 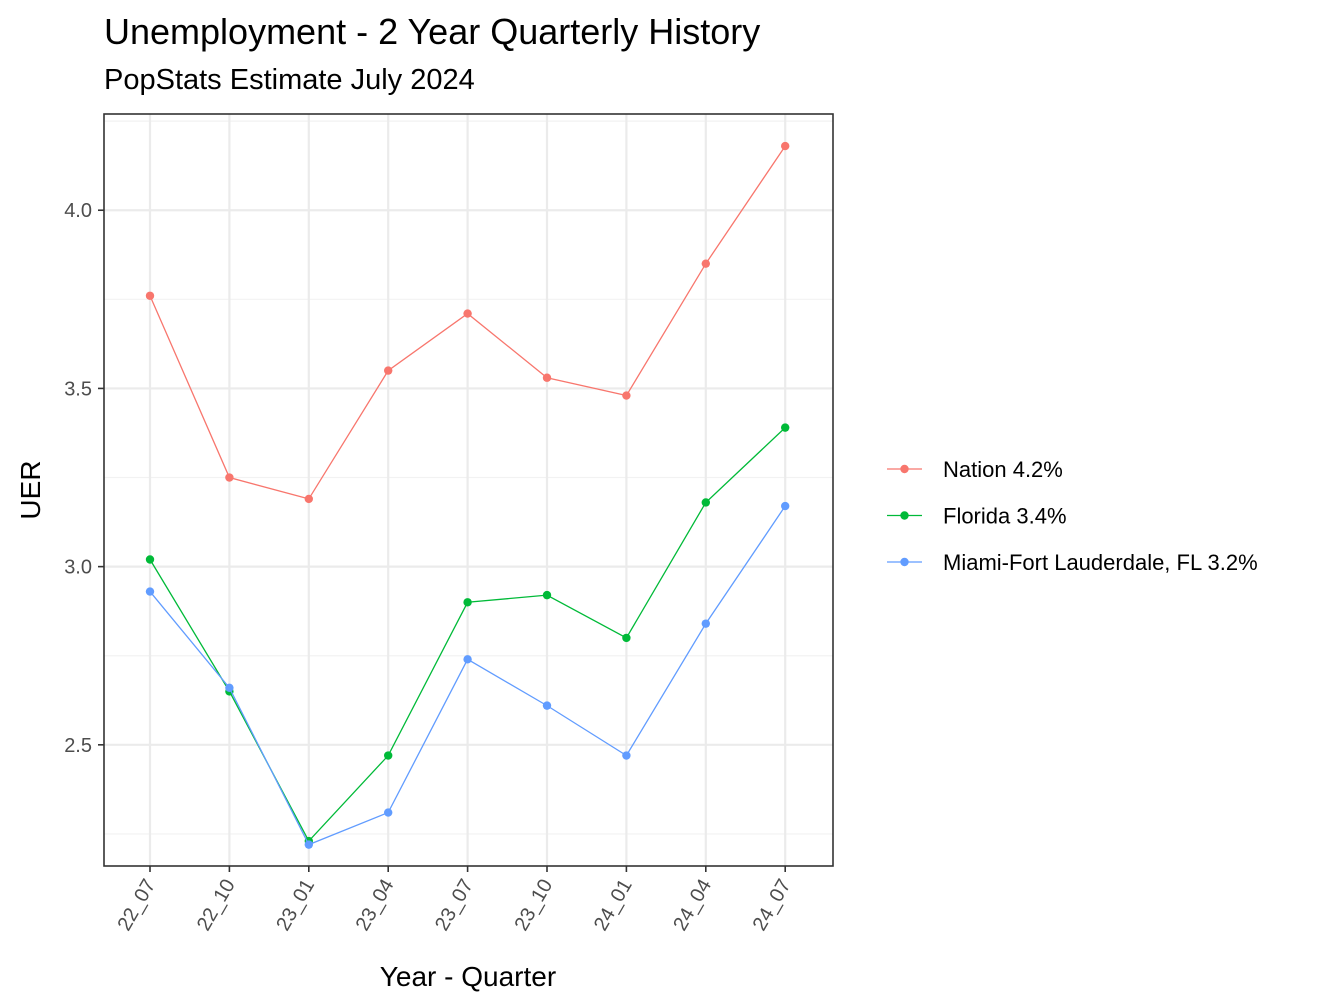 What do you see at coordinates (468, 976) in the screenshot?
I see `x-axis-title: Year - Quarter` at bounding box center [468, 976].